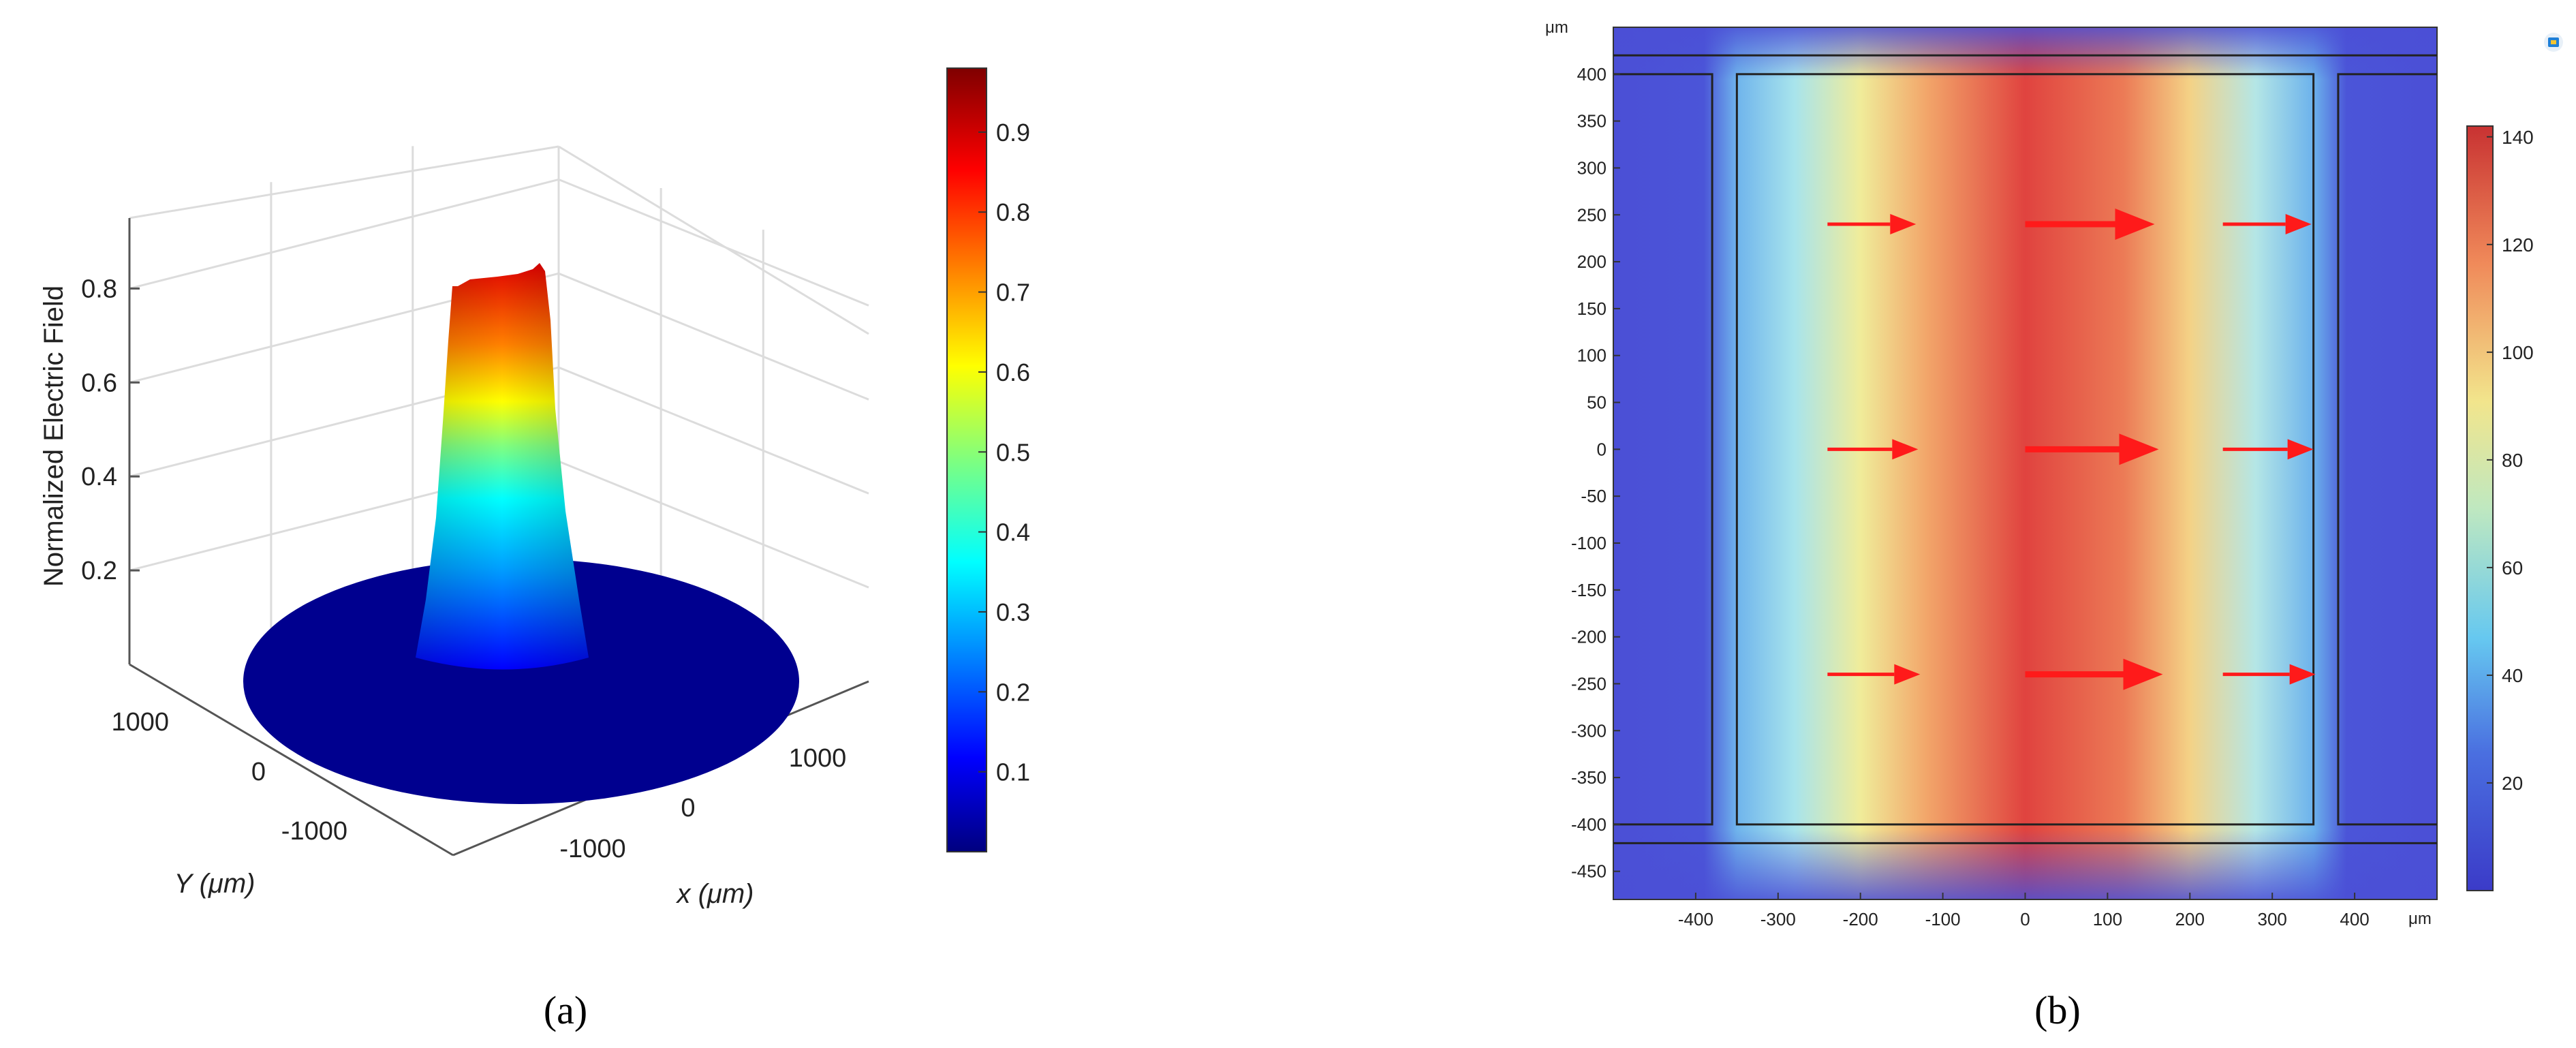 This screenshot has height=1048, width=2576. I want to click on colorbar-b-tick-label: 140, so click(2518, 137).